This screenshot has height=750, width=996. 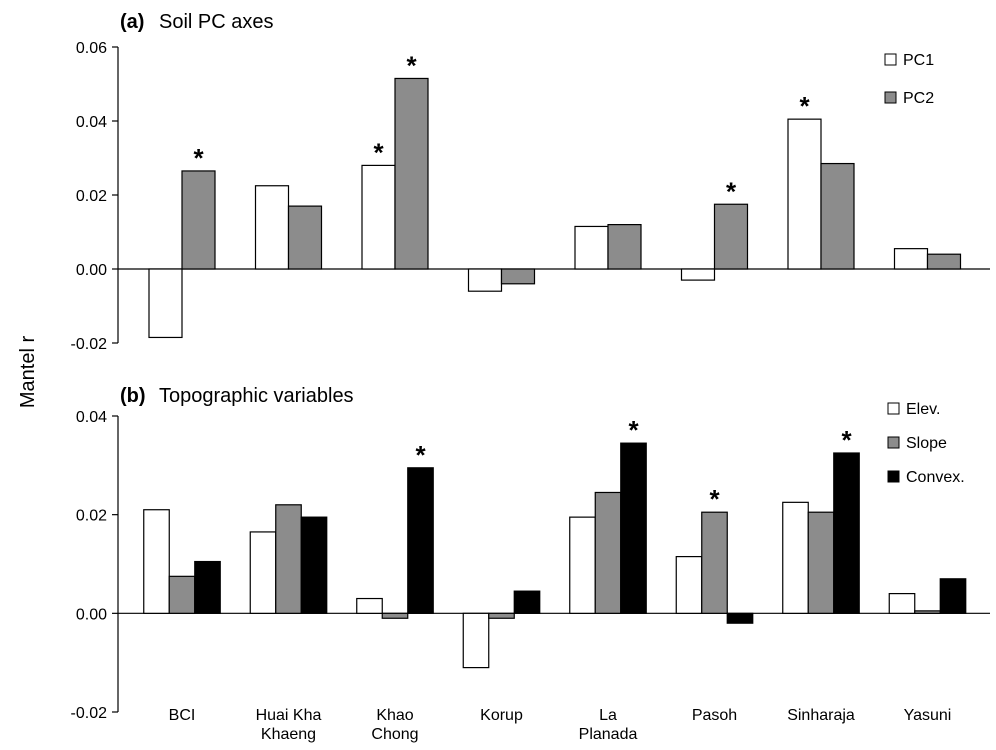 I want to click on x-category-label: Sinharaja, so click(x=821, y=715).